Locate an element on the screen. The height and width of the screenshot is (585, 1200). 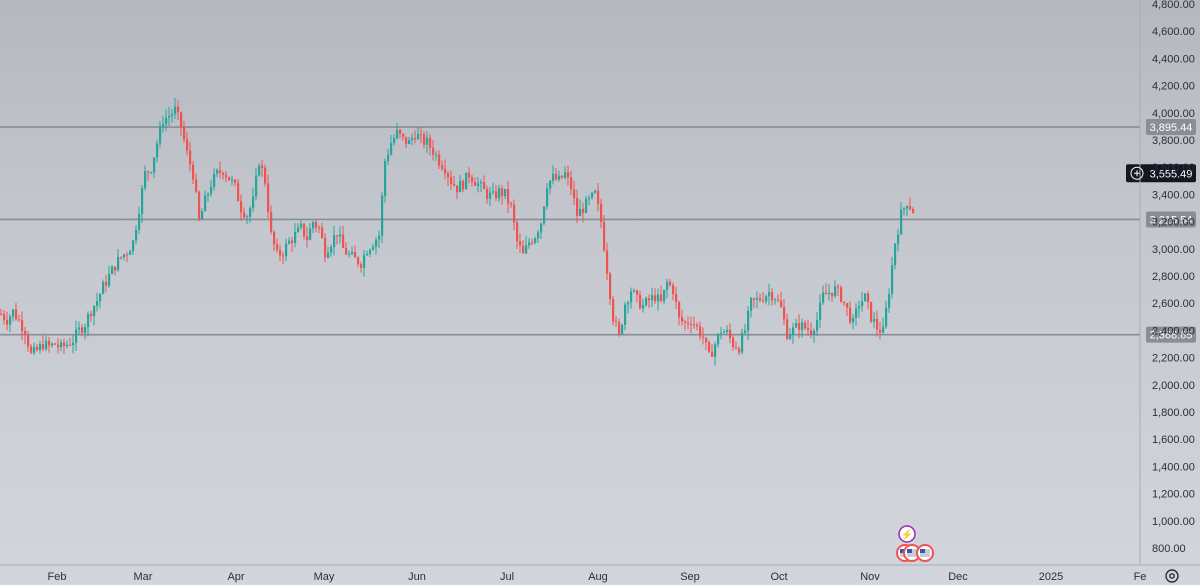
y-tick-label: 2,800.00 is located at coordinates (1173, 277).